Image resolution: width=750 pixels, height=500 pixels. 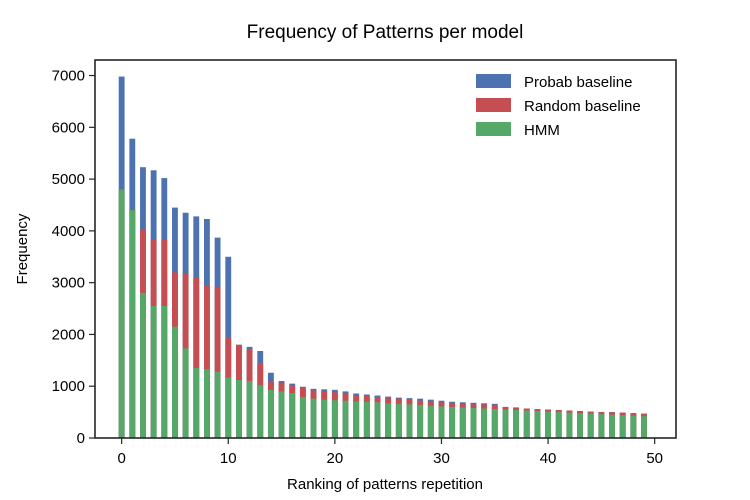 What do you see at coordinates (493, 81) in the screenshot?
I see `legend-swatch-probab-baseline` at bounding box center [493, 81].